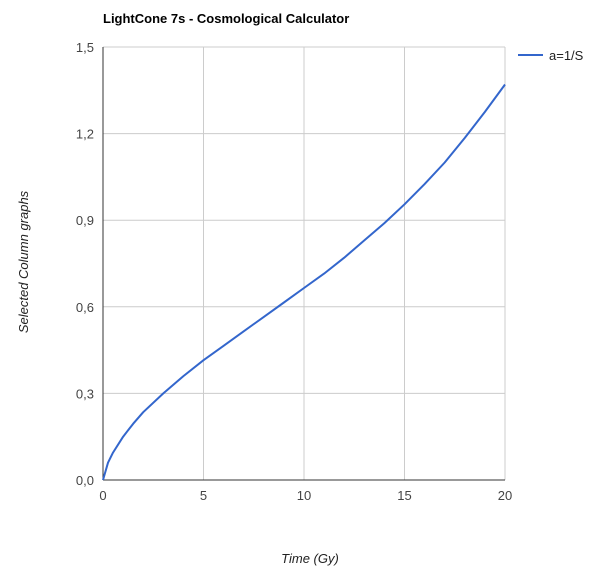  Describe the element at coordinates (85, 220) in the screenshot. I see `y-tick-label: 0,9` at that location.